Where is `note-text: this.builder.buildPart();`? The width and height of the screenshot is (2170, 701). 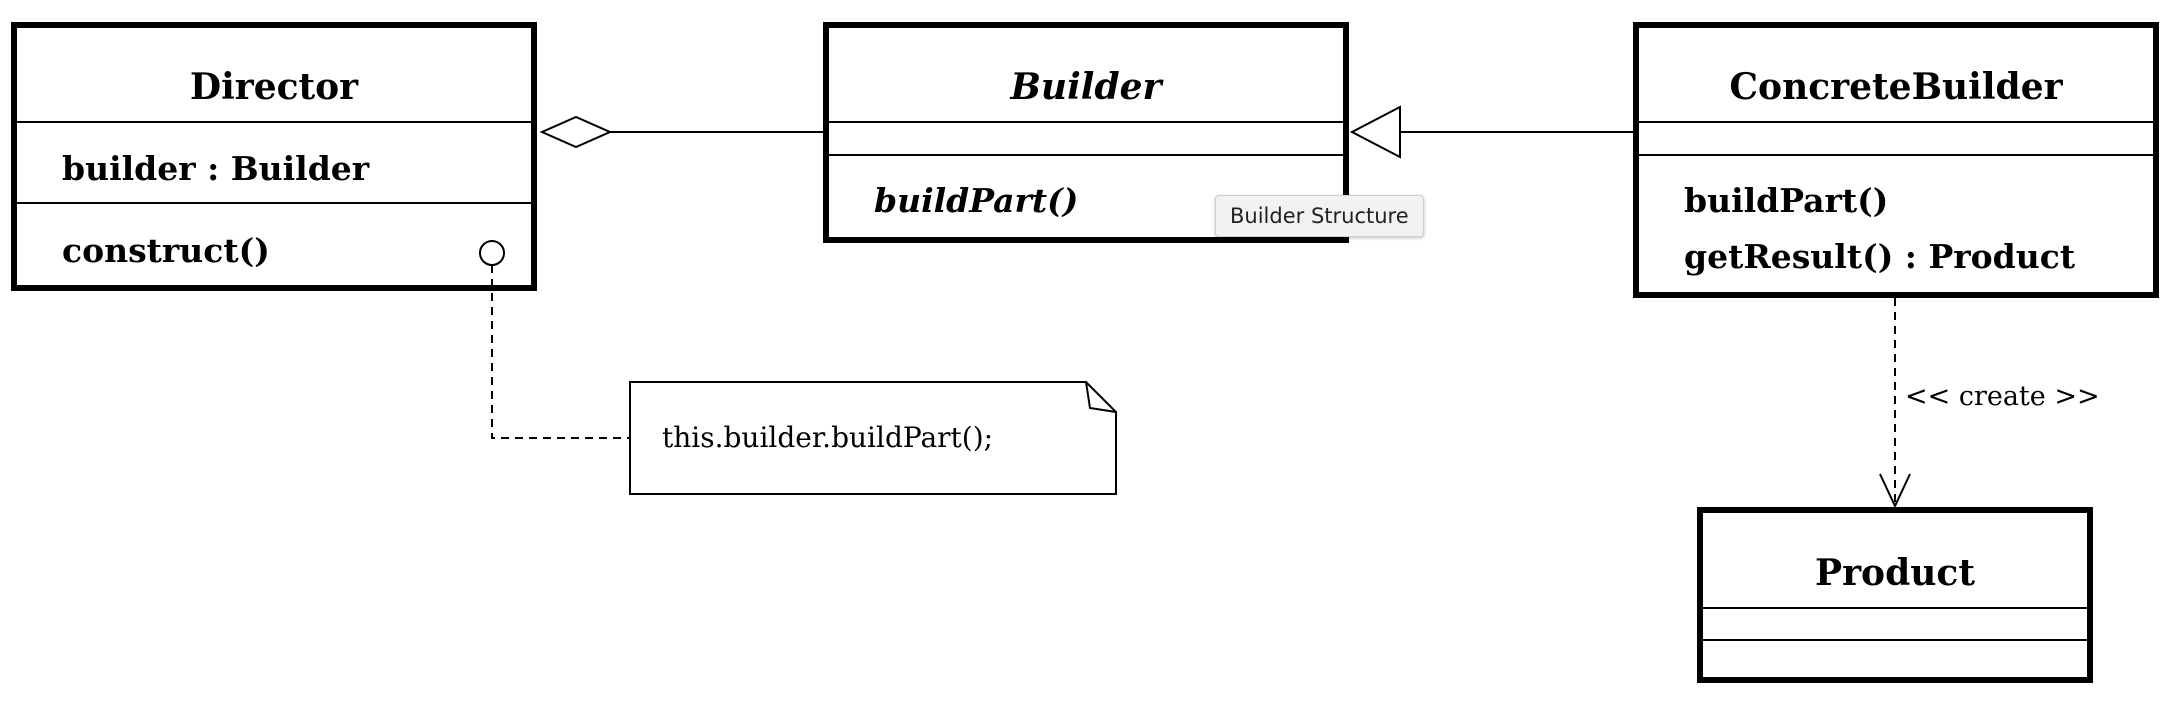
note-text: this.builder.buildPart(); is located at coordinates (827, 437).